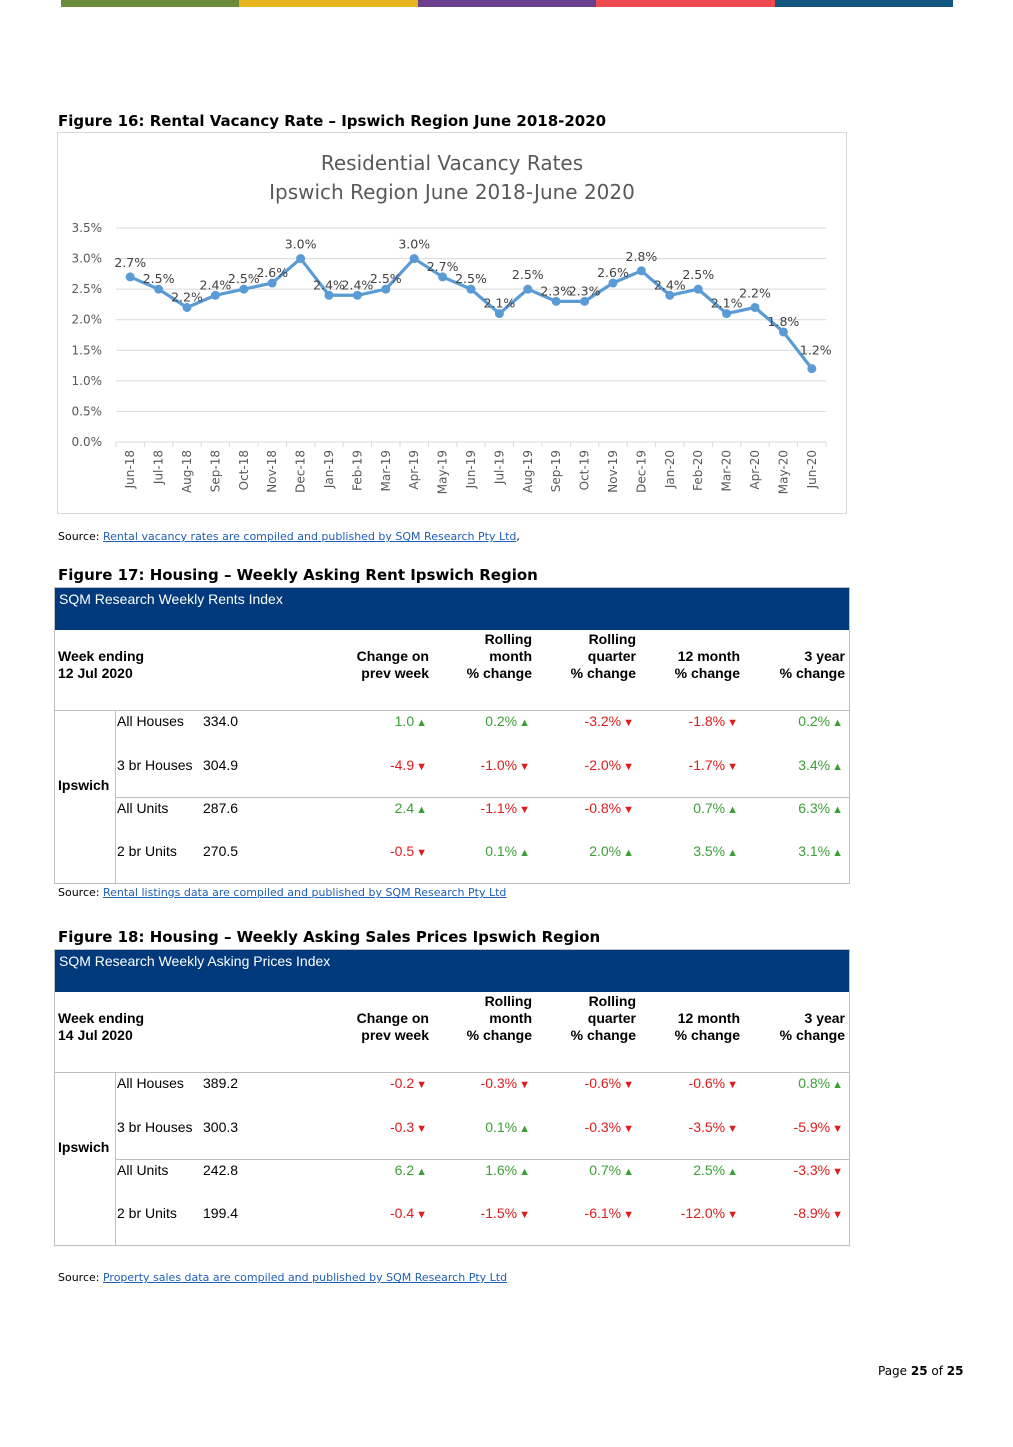 Image resolution: width=1013 pixels, height=1447 pixels. What do you see at coordinates (411, 721) in the screenshot?
I see `change-cell: 1.0 ▲` at bounding box center [411, 721].